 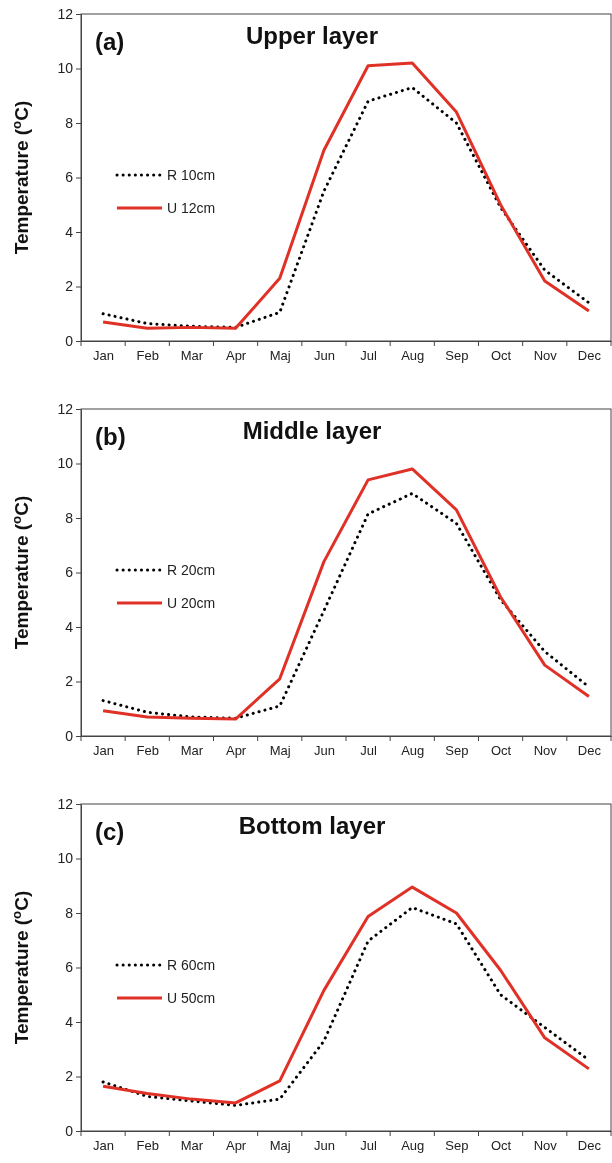 I want to click on chart-title: Bottom layer, so click(x=312, y=825).